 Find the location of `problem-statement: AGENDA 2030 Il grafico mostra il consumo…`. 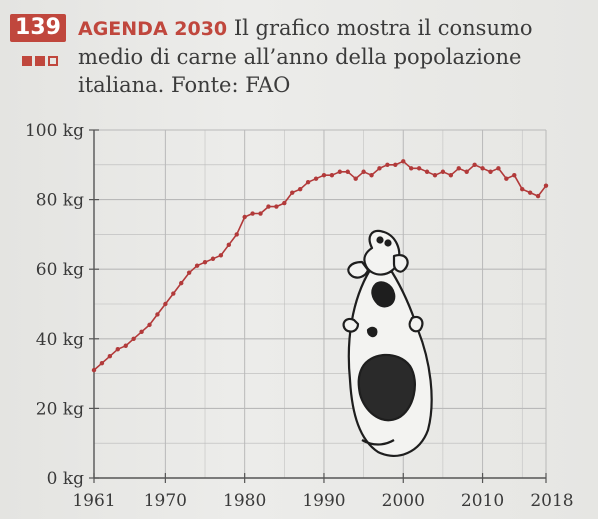

problem-statement: AGENDA 2030 Il grafico mostra il consumo… is located at coordinates (313, 56).